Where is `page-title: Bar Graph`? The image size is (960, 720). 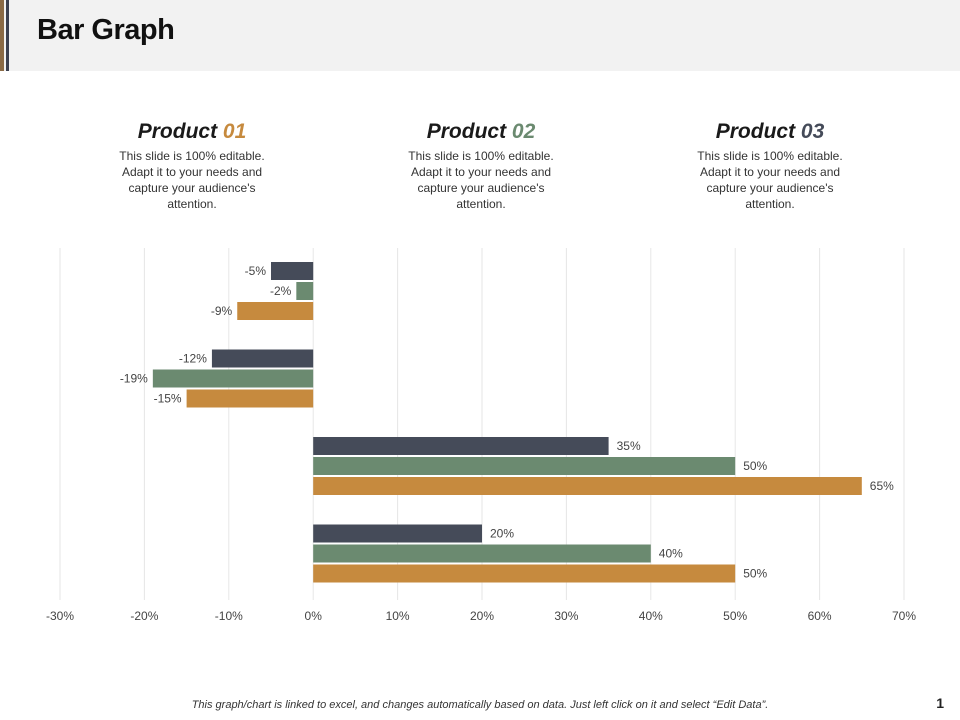
page-title: Bar Graph is located at coordinates (106, 30).